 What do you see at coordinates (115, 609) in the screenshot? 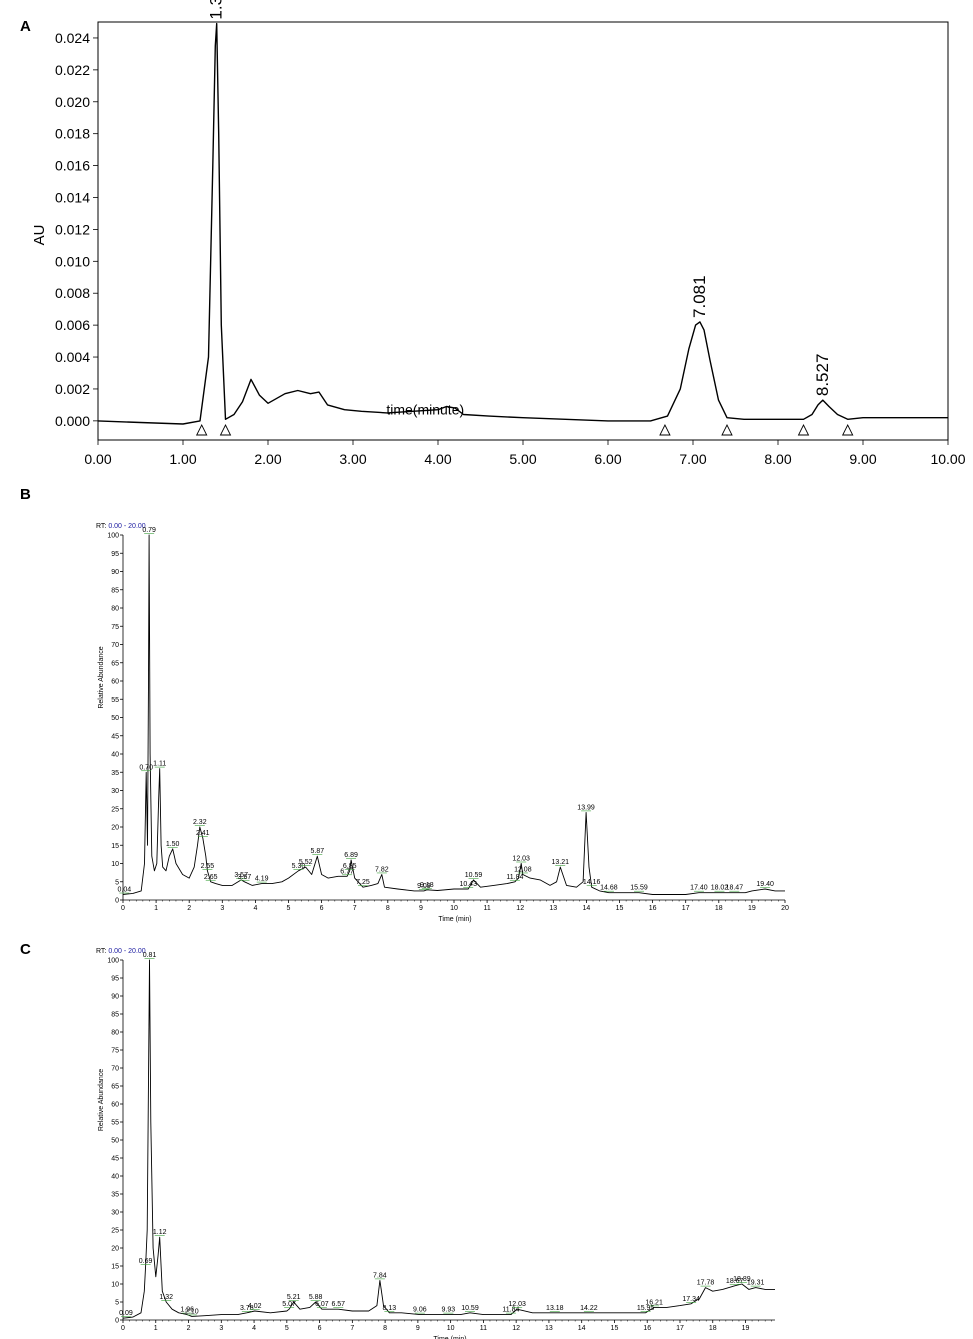
I see `y-tick-label: 80` at bounding box center [115, 609].